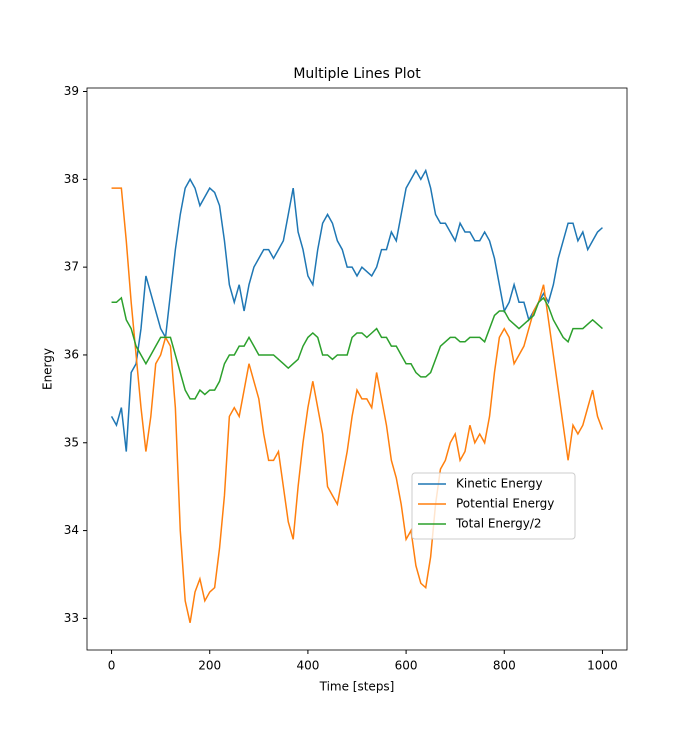 The width and height of the screenshot is (697, 736). I want to click on y-tick-label: 34, so click(71, 530).